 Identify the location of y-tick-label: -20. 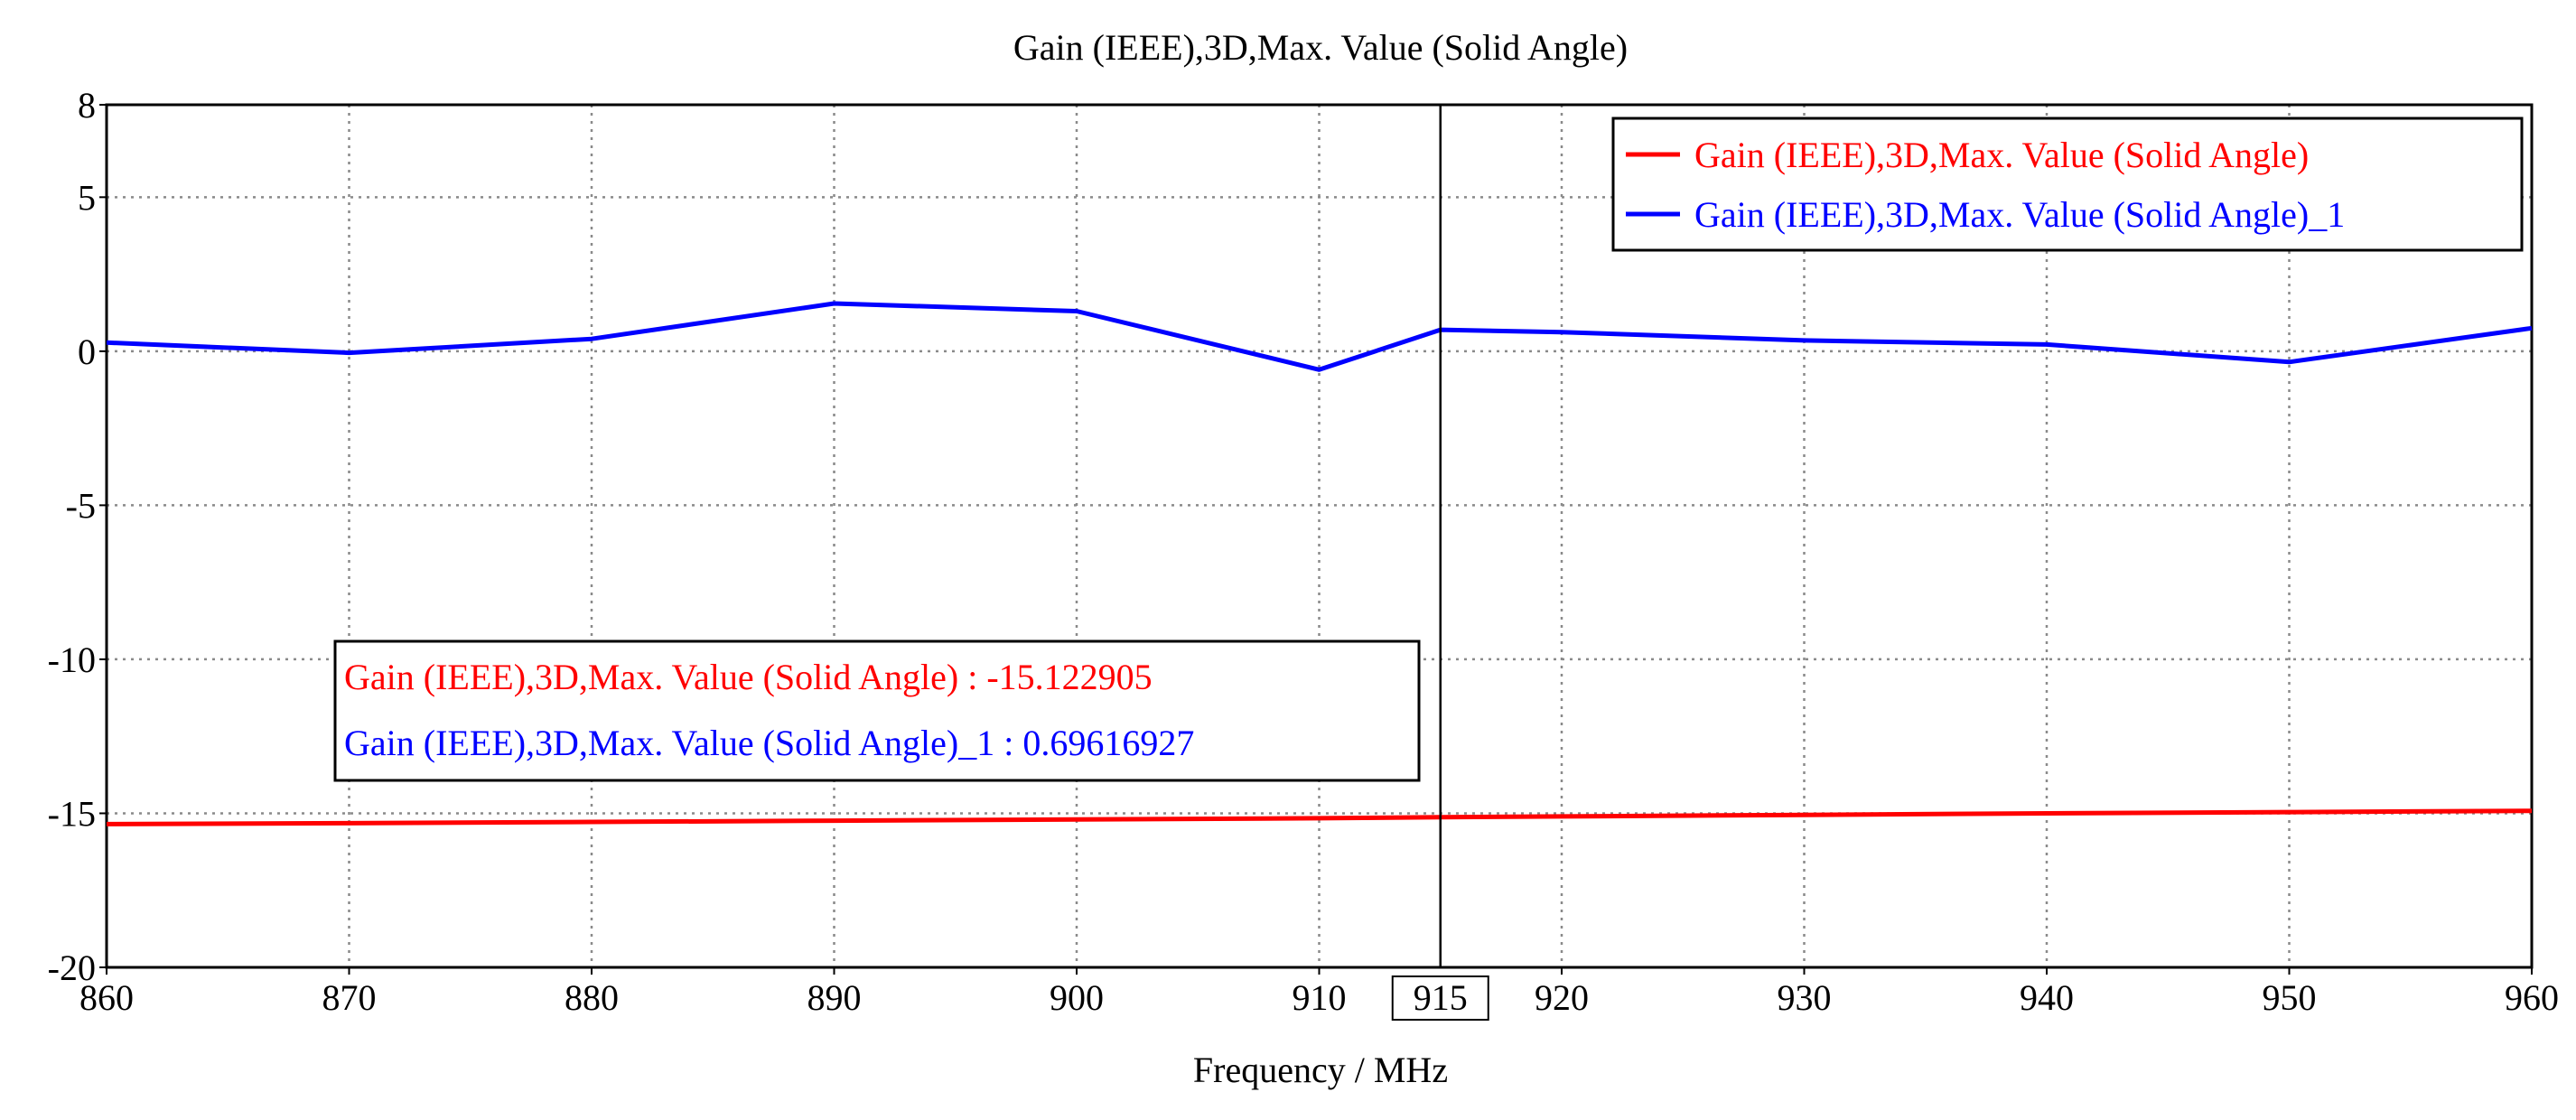
(72, 968).